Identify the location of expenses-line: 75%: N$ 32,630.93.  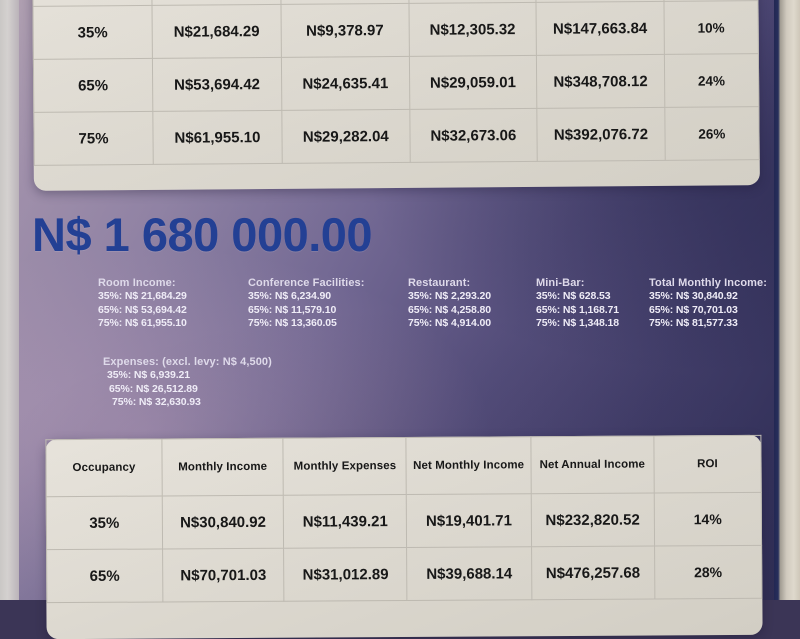
(156, 402).